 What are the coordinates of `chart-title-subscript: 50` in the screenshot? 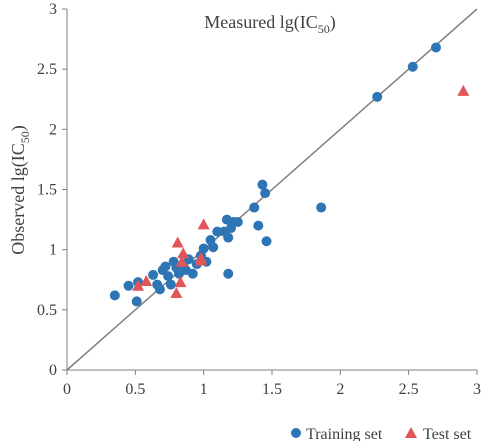 It's located at (324, 29).